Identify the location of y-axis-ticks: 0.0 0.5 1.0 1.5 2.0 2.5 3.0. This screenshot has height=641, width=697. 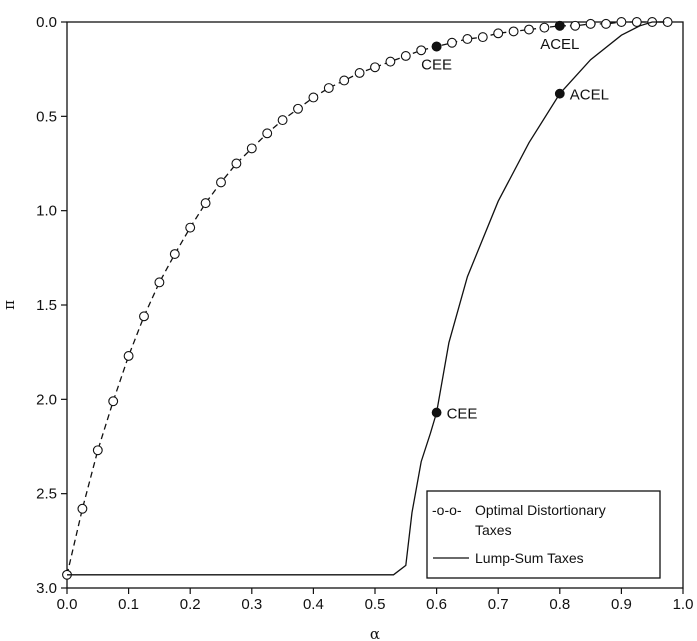
(51, 305).